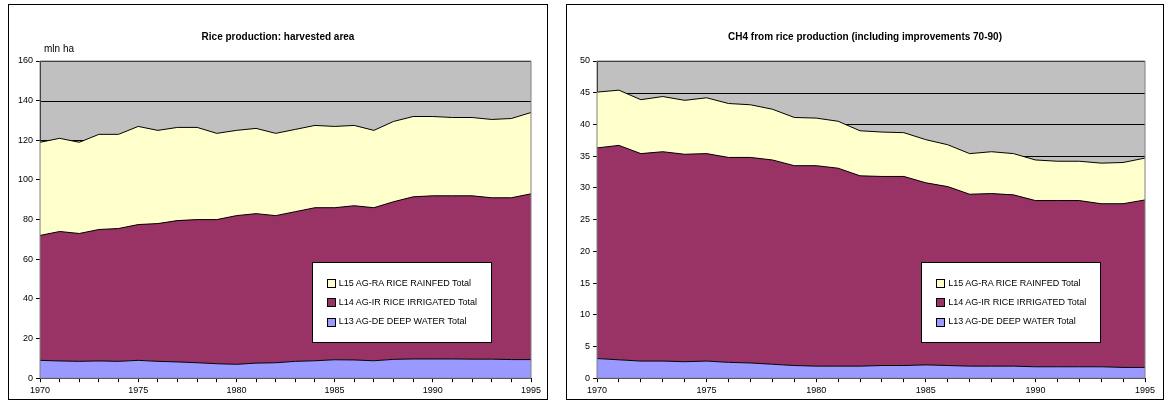  What do you see at coordinates (25, 139) in the screenshot?
I see `y-tick-label: 120` at bounding box center [25, 139].